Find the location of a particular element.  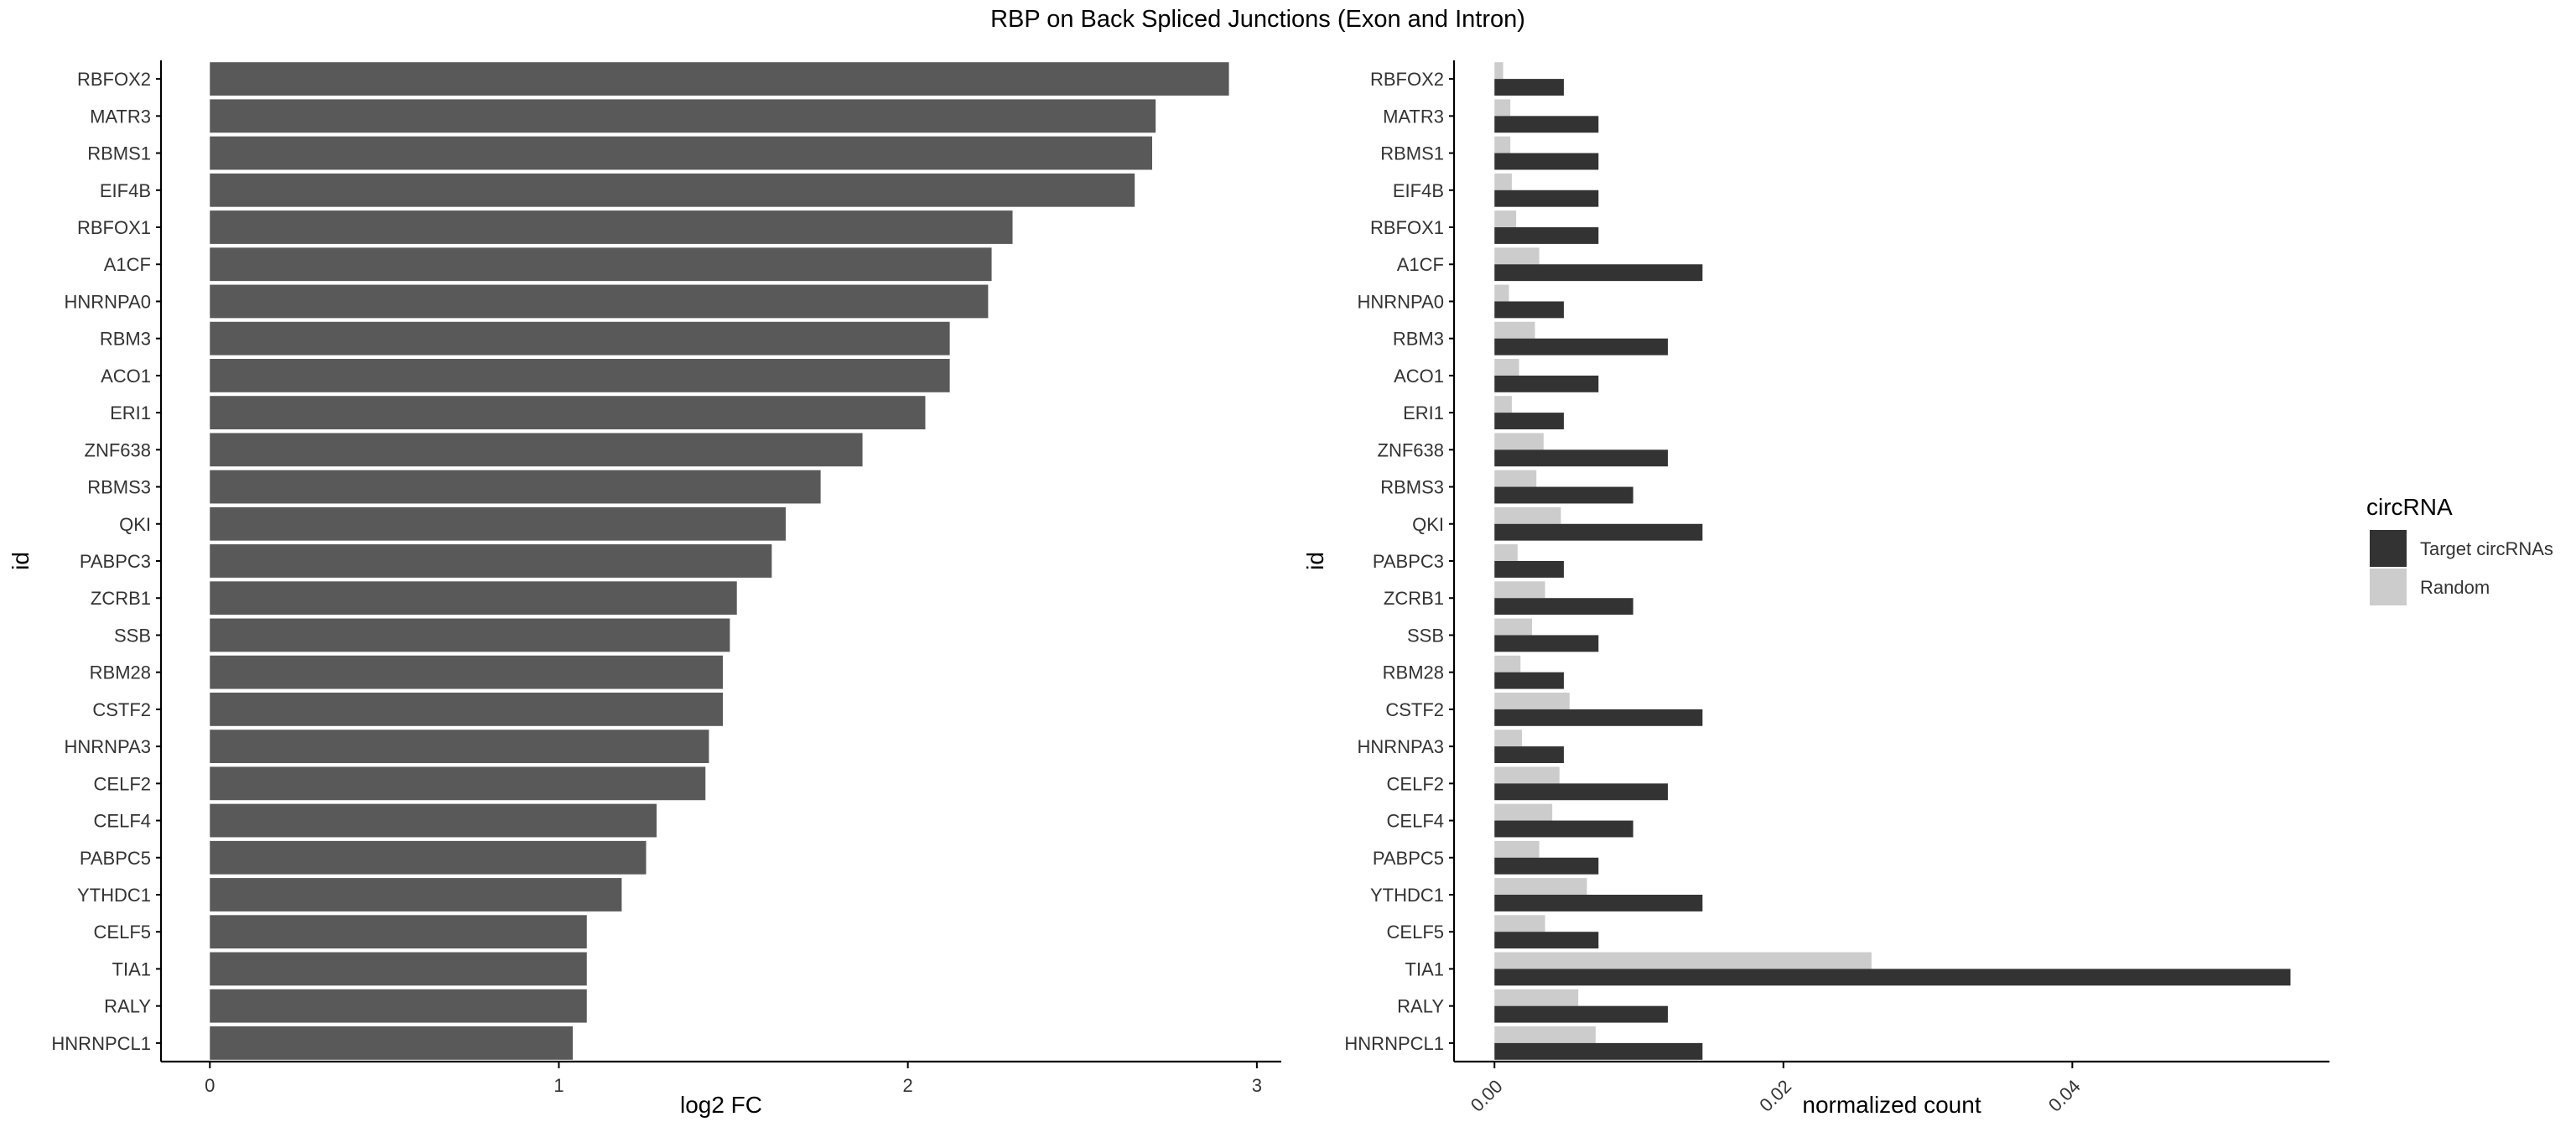

y-tick-label-celf2: CELF2 is located at coordinates (1415, 783).